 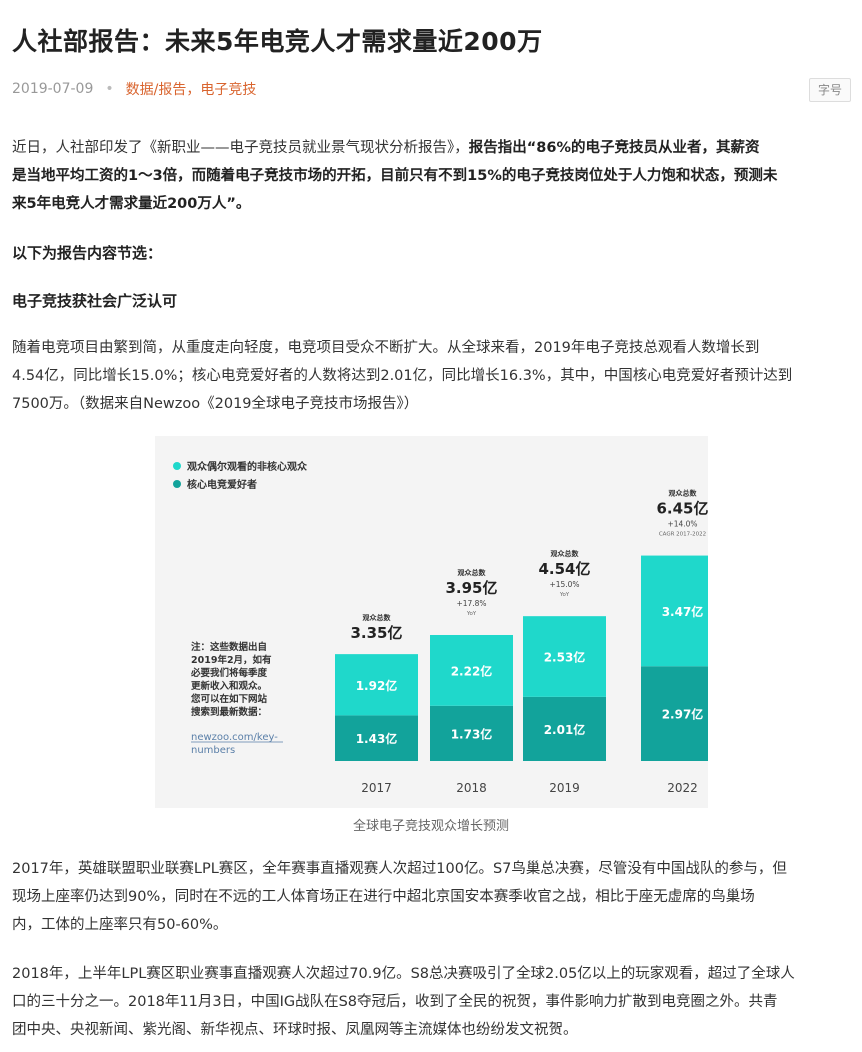 I want to click on bar-noncore-2017, so click(x=376, y=685).